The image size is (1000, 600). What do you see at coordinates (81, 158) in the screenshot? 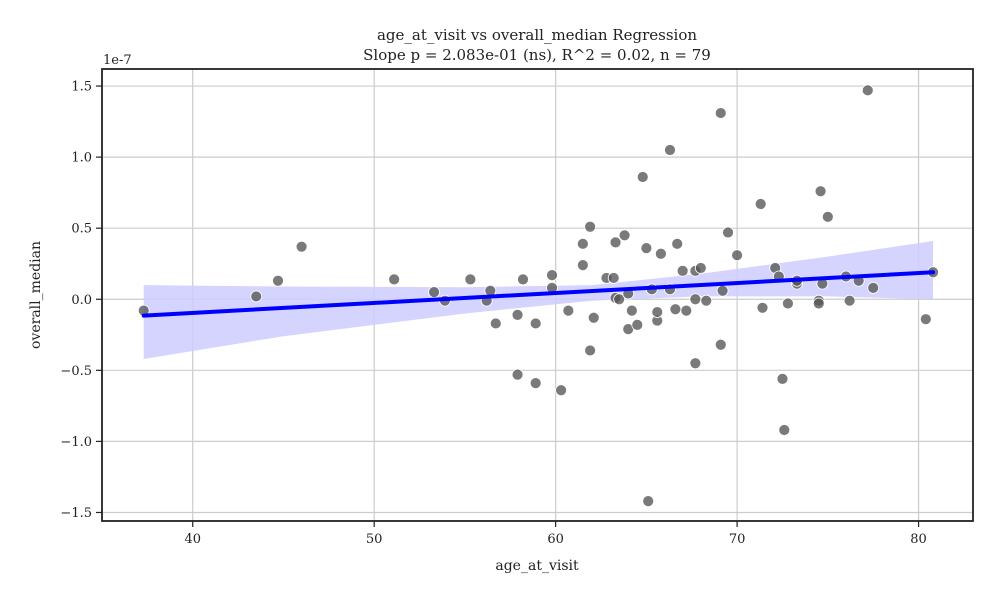
I see `y-tick-label: 1.0` at bounding box center [81, 158].